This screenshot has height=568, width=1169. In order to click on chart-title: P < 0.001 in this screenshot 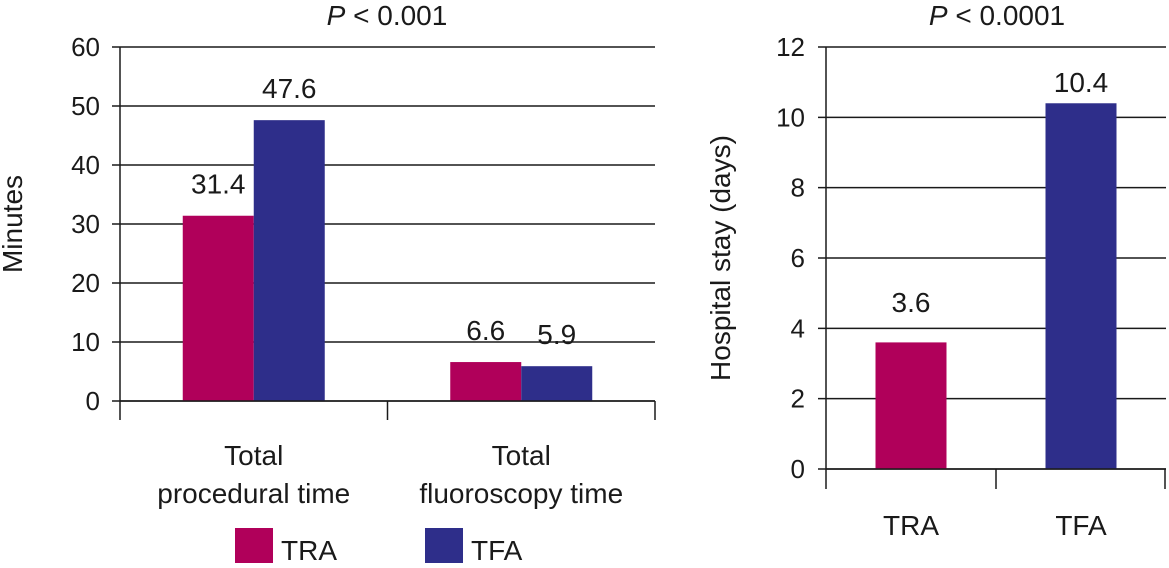, I will do `click(387, 15)`.